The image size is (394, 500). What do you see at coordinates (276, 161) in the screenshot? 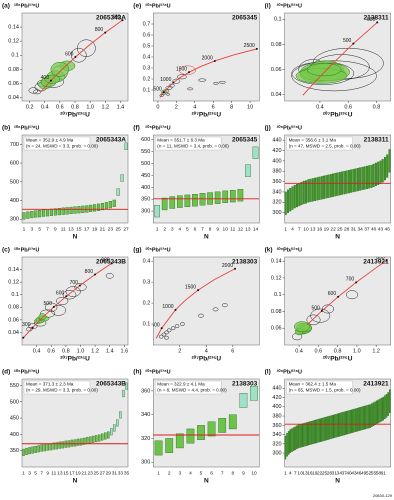
I see `y-tick-label: 400` at bounding box center [276, 161].